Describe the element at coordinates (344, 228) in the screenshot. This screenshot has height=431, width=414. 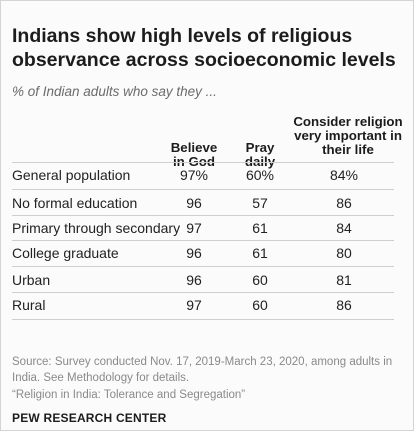
I see `data-cell: 84` at that location.